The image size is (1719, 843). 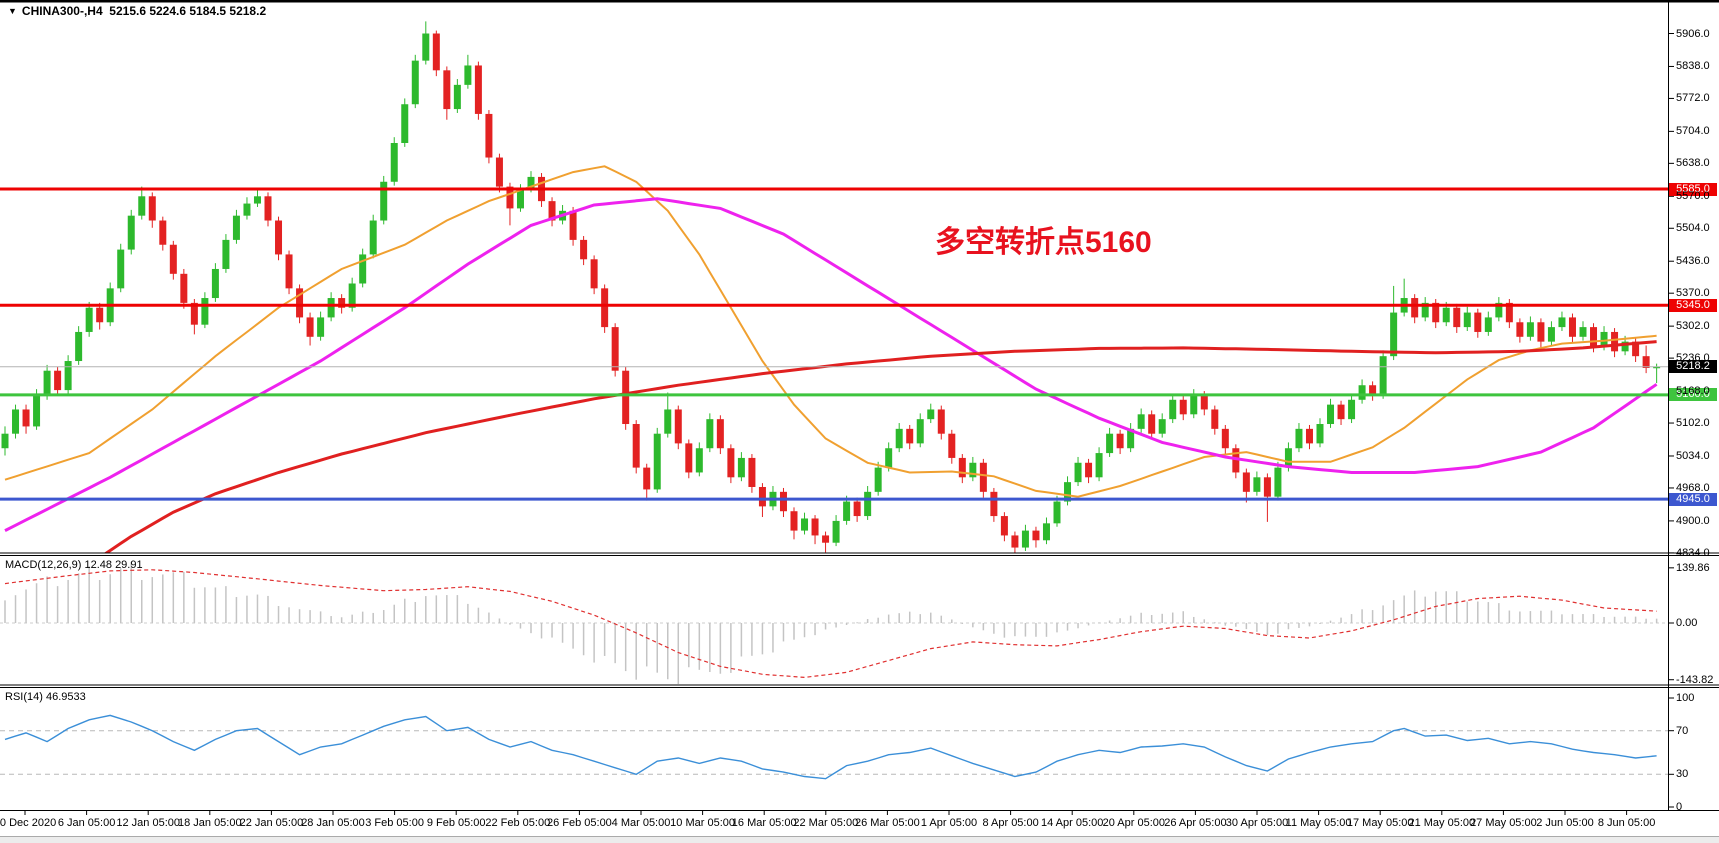 What do you see at coordinates (830, 747) in the screenshot?
I see `rsi-line` at bounding box center [830, 747].